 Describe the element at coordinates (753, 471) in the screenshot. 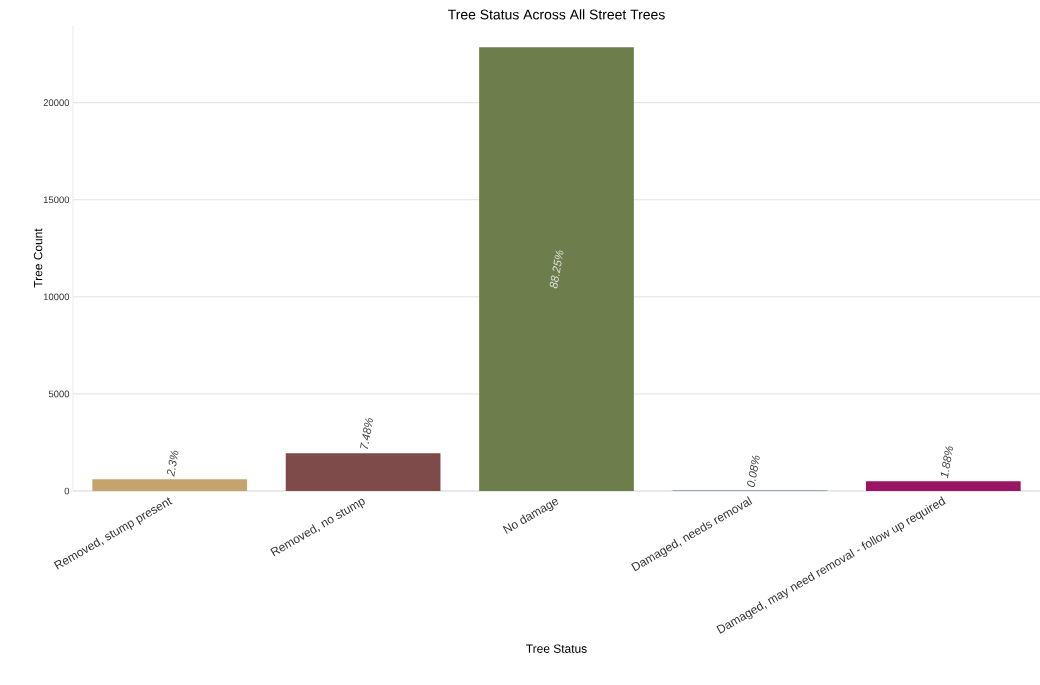

I see `annotation: 0.08%` at that location.